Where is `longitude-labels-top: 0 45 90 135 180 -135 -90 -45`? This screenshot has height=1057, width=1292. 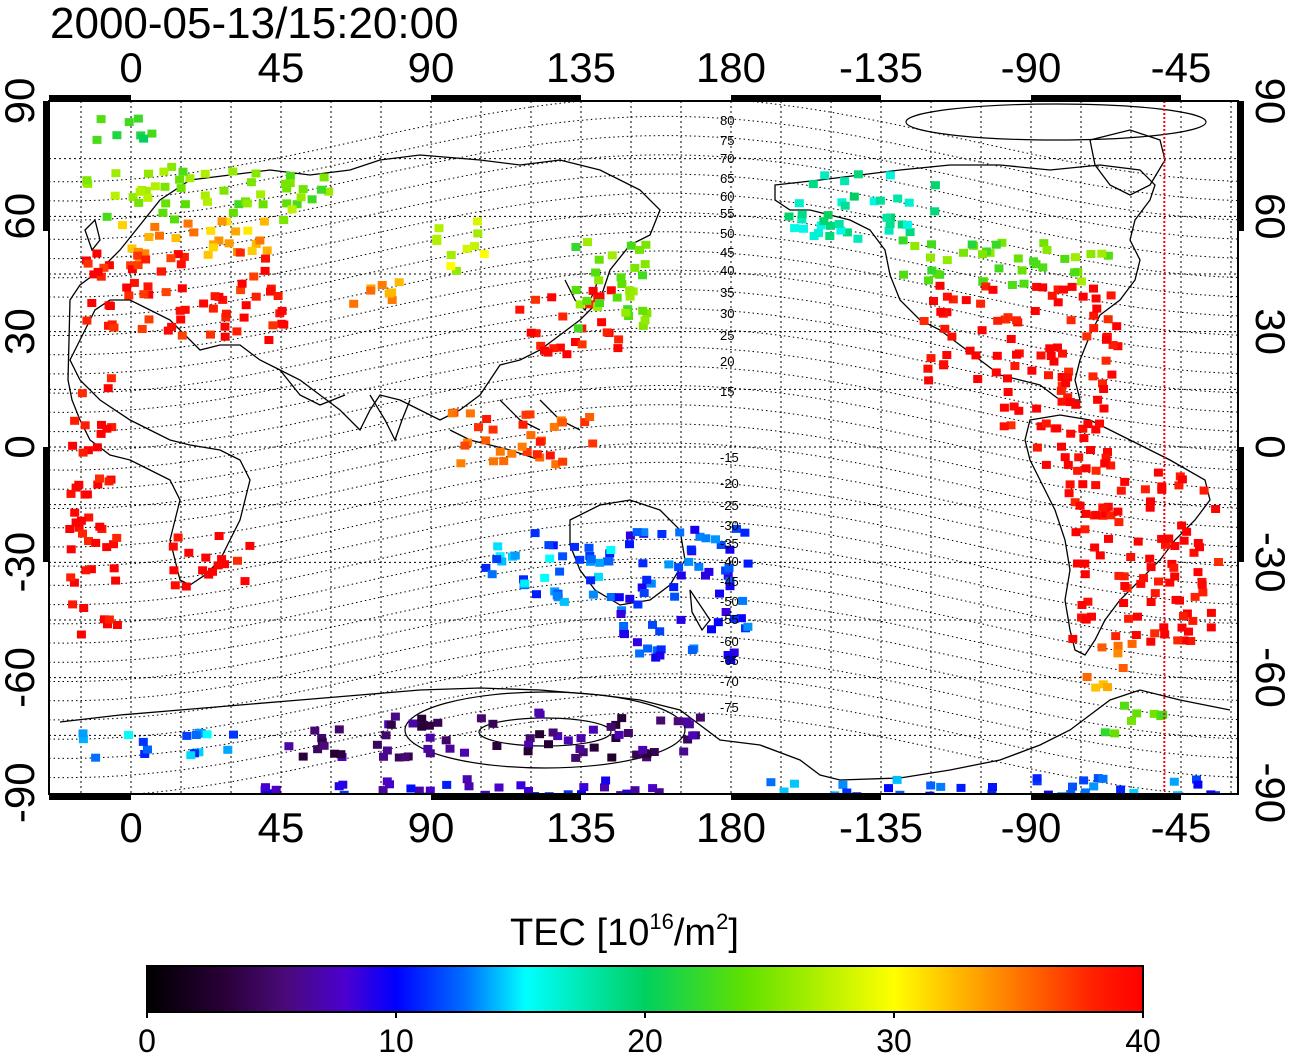
longitude-labels-top: 0 45 90 135 180 -135 -90 -45 is located at coordinates (665, 67).